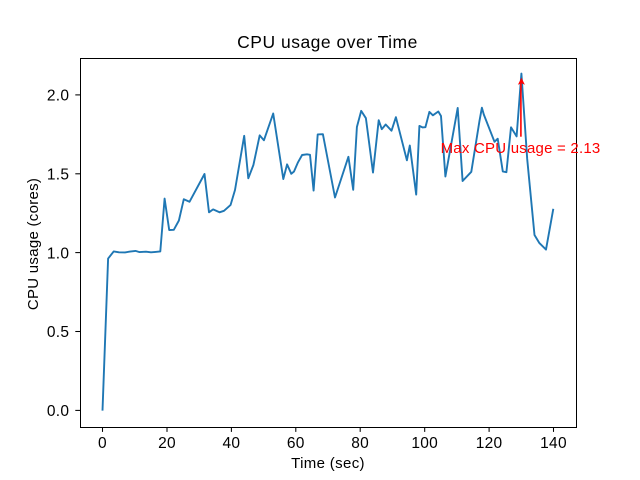 This screenshot has width=640, height=480. I want to click on svg-text: 120, so click(489, 443).